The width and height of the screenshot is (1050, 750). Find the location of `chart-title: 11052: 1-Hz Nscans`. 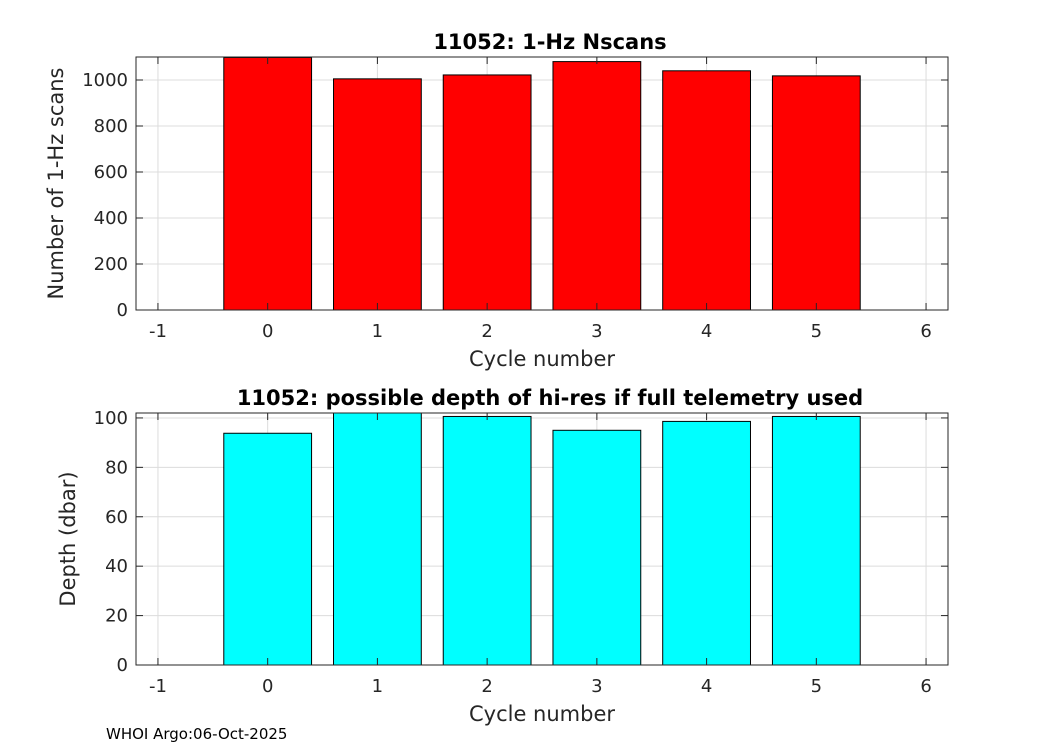

chart-title: 11052: 1-Hz Nscans is located at coordinates (549, 42).